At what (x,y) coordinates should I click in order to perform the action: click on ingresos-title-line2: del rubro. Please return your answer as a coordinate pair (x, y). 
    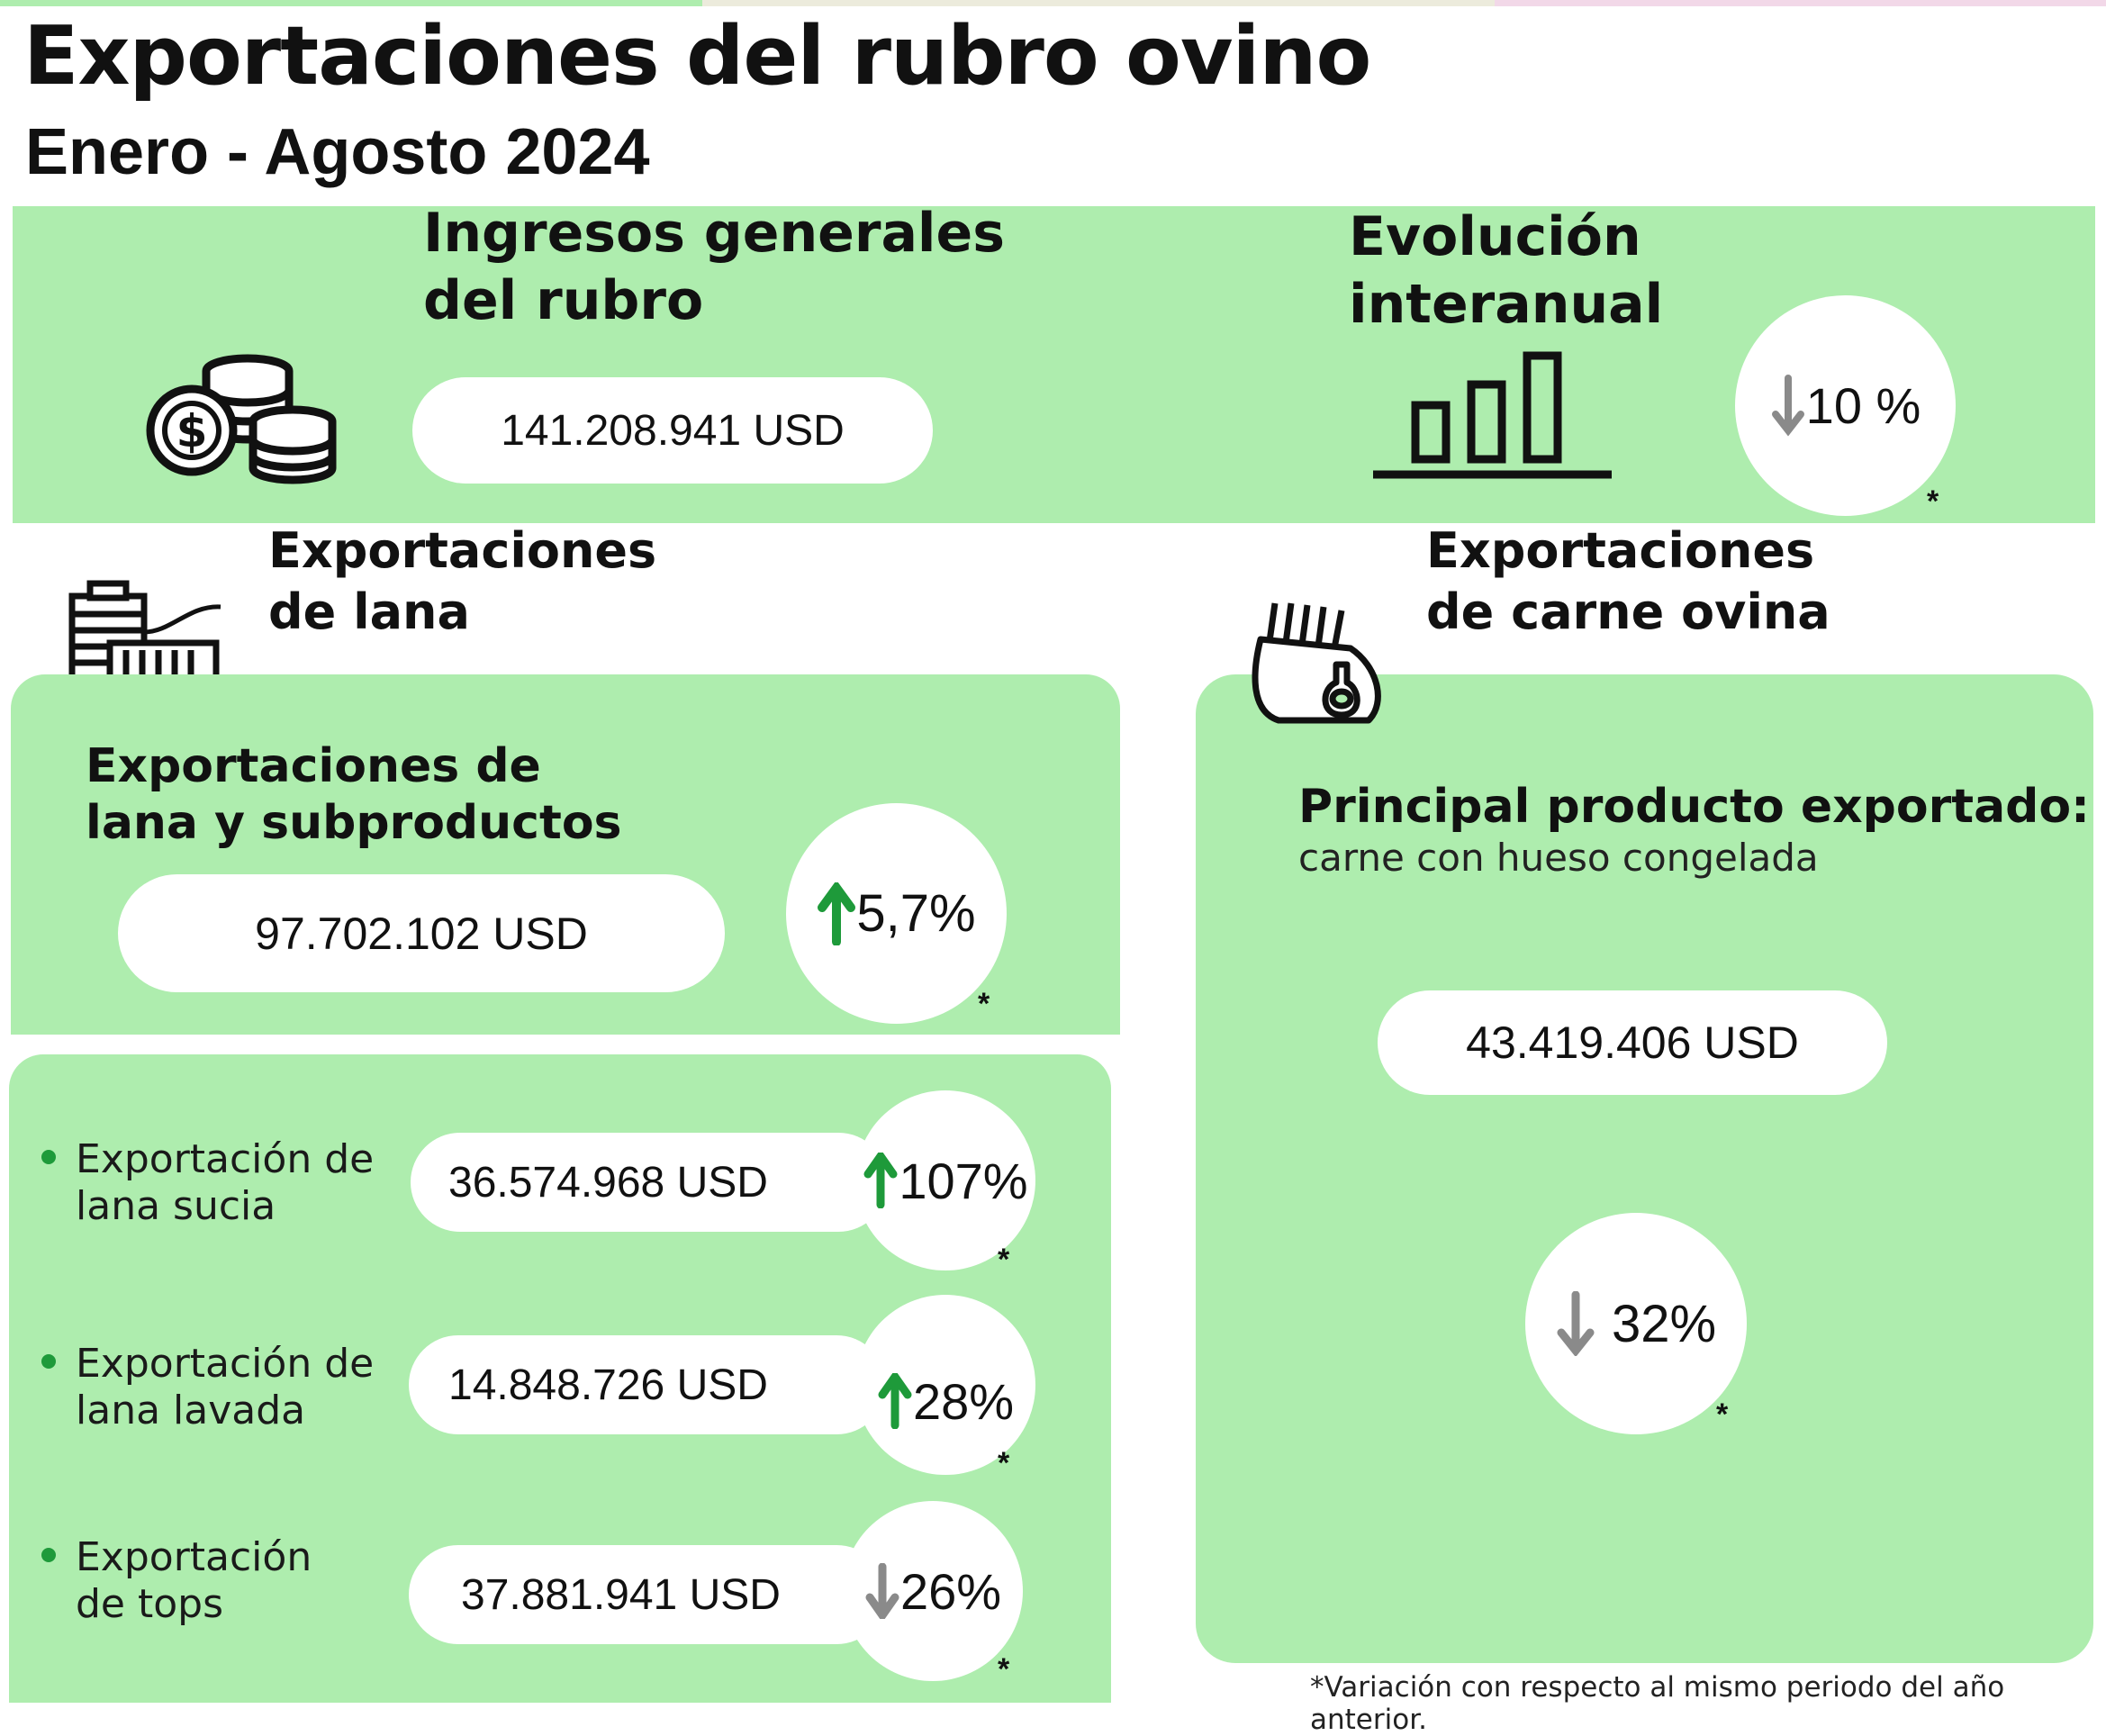
    Looking at the image, I should click on (563, 300).